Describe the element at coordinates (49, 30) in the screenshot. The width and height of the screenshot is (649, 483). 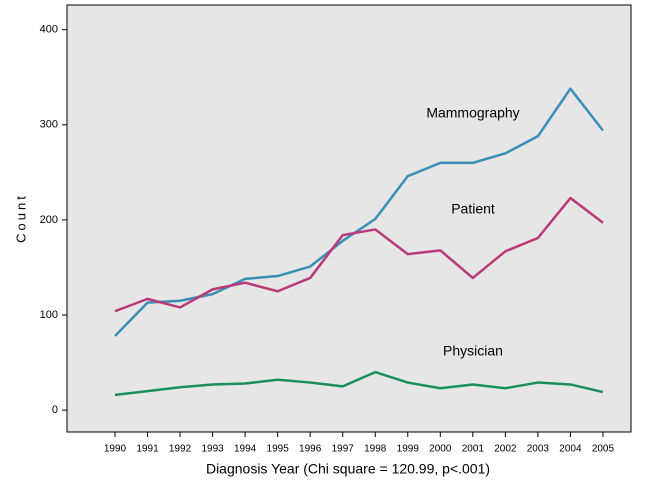
I see `y-tick-label: 400` at that location.